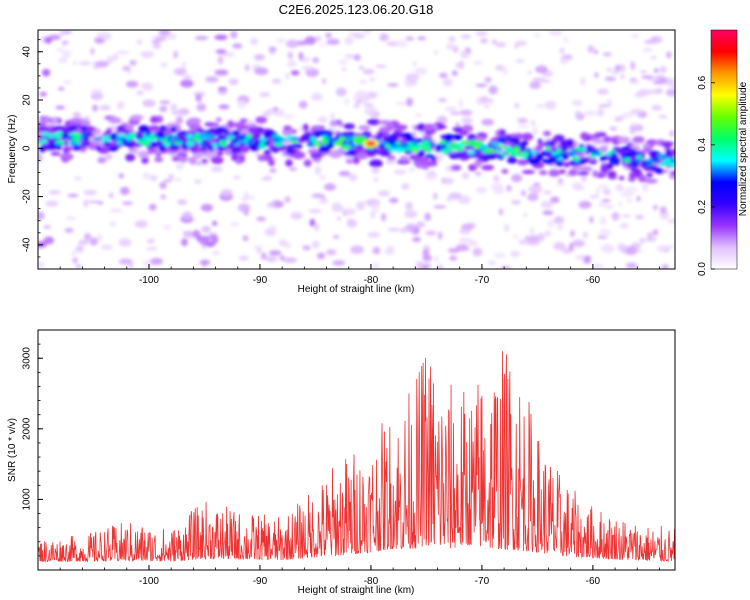 The width and height of the screenshot is (750, 600). I want to click on colorbar-ticks: 0.0 0.2 0.4 0.6, so click(706, 175).